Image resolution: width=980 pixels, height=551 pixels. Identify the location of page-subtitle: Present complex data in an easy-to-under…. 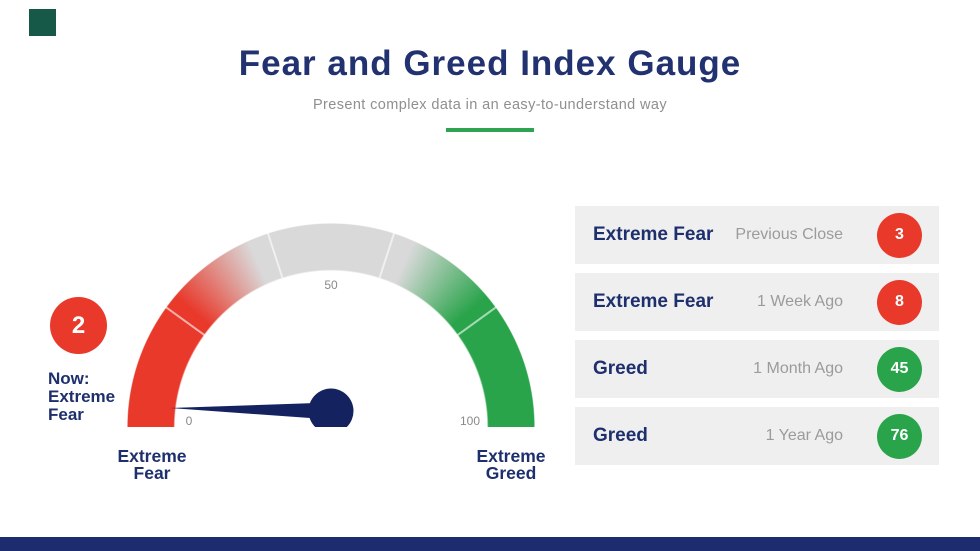
(490, 105).